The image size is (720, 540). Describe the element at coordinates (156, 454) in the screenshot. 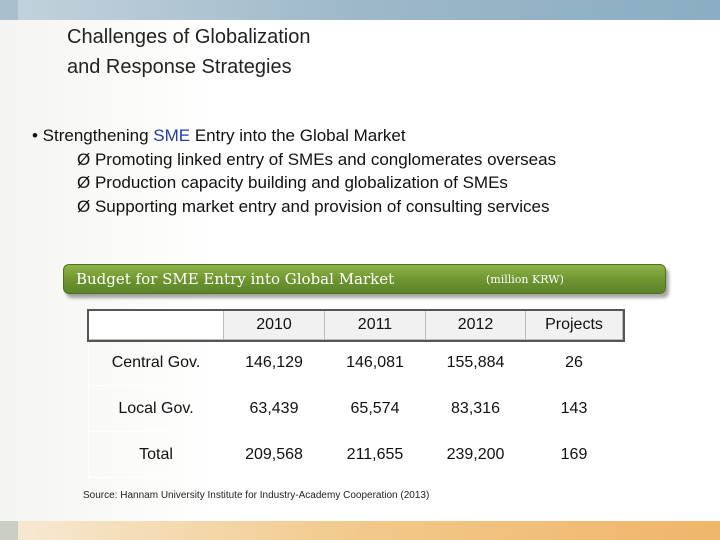

I see `table-cell-label: Total` at that location.